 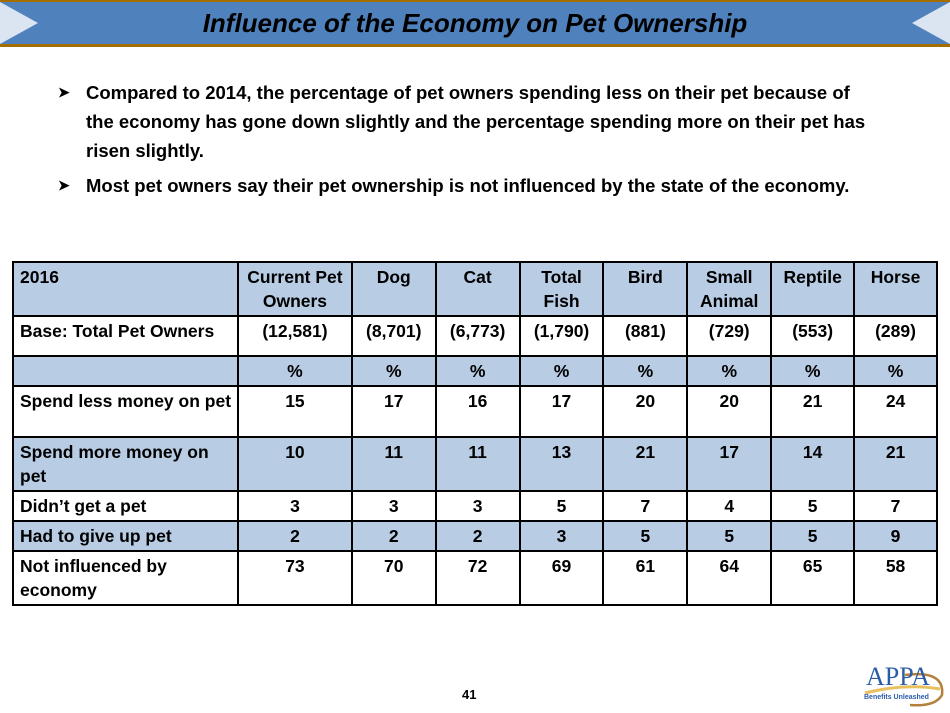 I want to click on table-cell: 69, so click(x=561, y=578).